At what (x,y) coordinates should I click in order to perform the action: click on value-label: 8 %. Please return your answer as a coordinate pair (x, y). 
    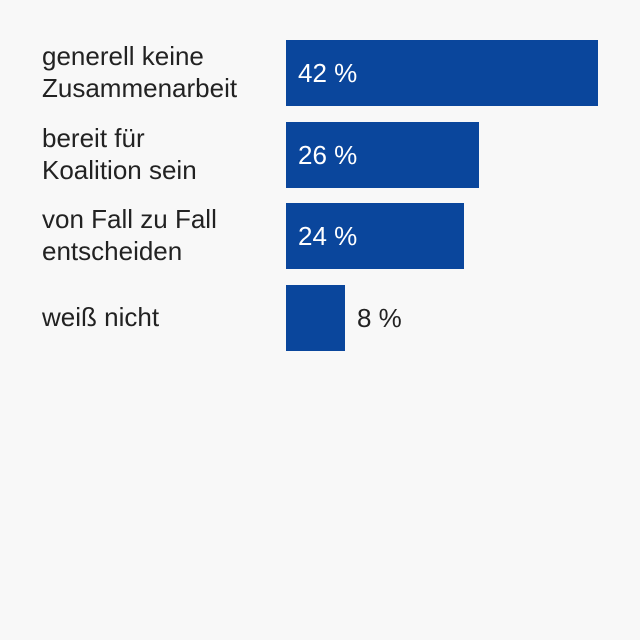
    Looking at the image, I should click on (379, 318).